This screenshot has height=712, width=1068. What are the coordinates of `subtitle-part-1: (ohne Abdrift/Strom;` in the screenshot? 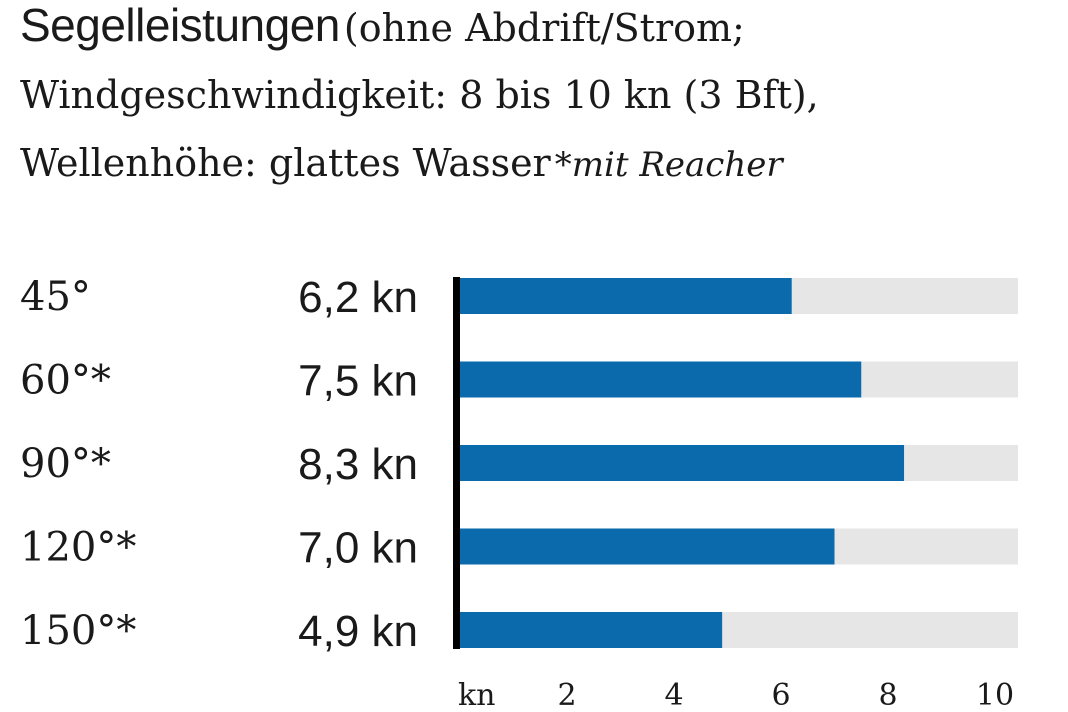 It's located at (544, 28).